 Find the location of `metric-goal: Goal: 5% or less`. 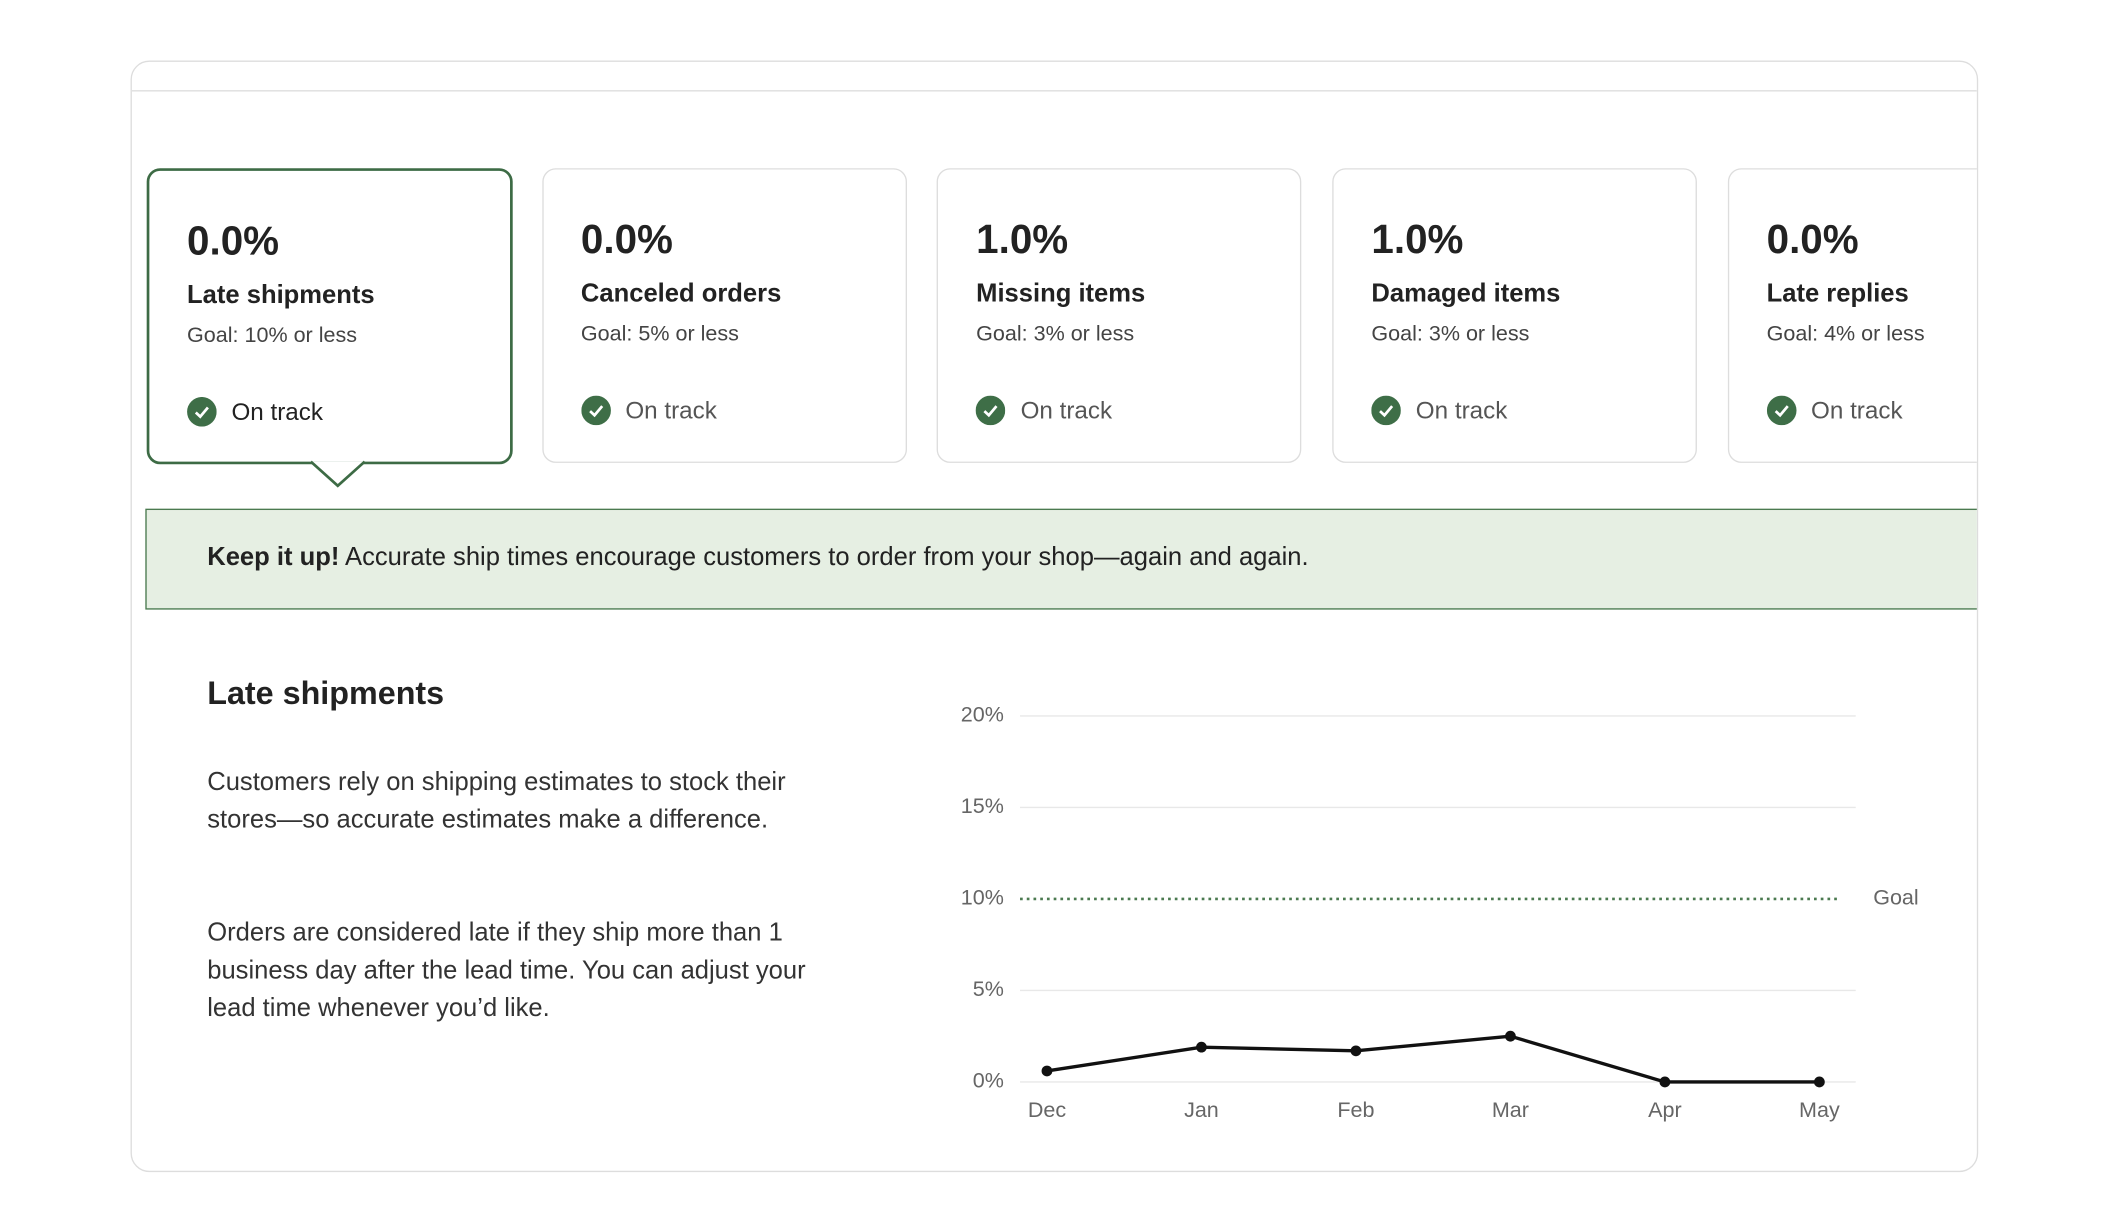

metric-goal: Goal: 5% or less is located at coordinates (659, 334).